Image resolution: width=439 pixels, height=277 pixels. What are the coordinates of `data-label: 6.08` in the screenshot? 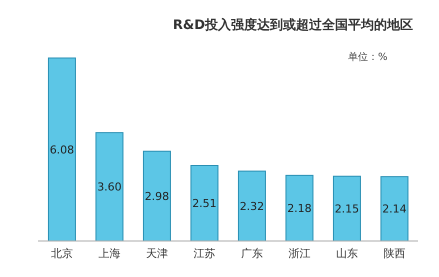 It's located at (62, 149).